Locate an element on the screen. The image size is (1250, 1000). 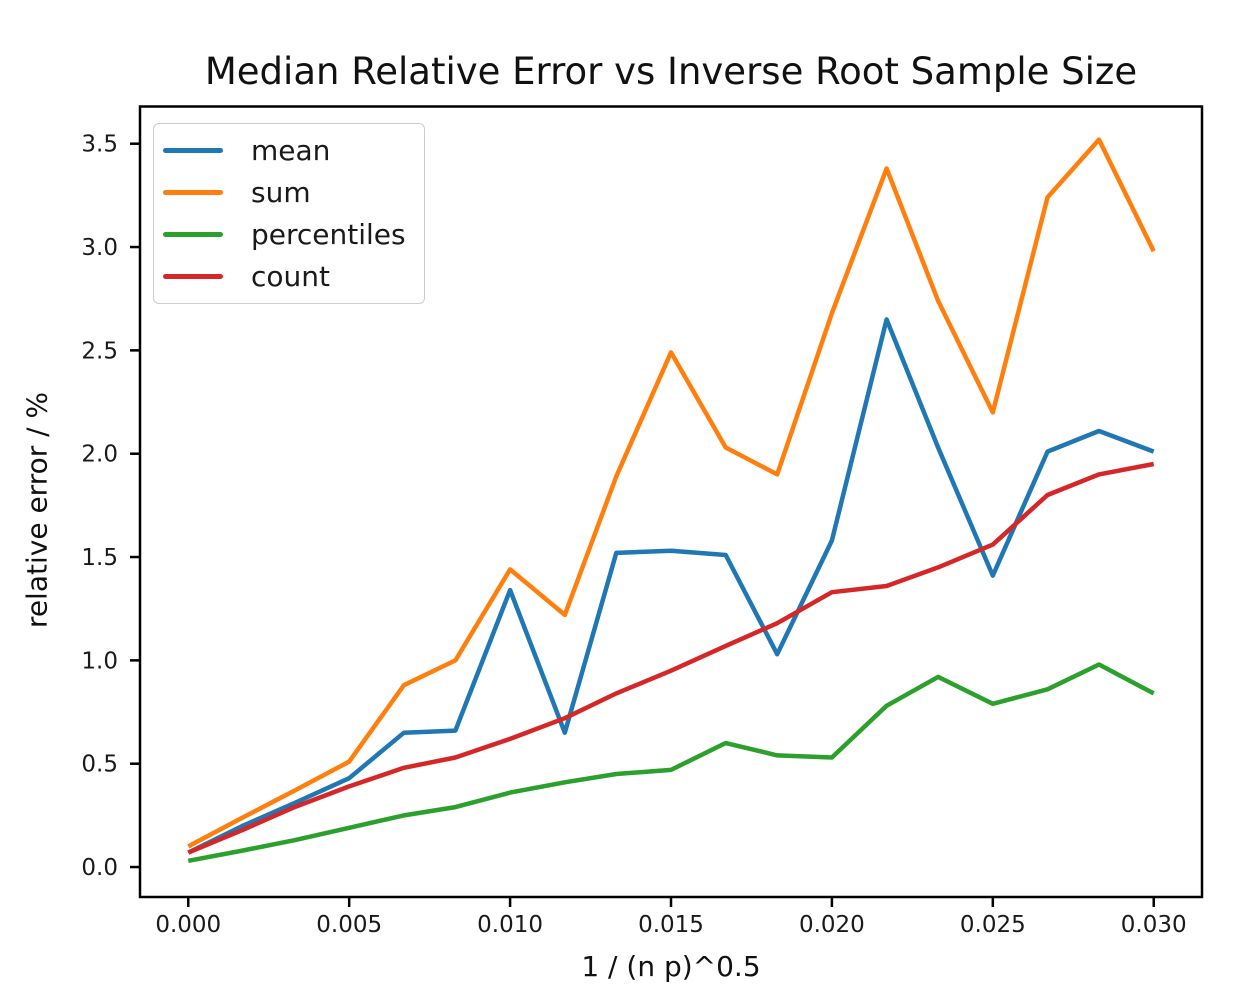
y-tick-label: 3.5 is located at coordinates (99, 145).